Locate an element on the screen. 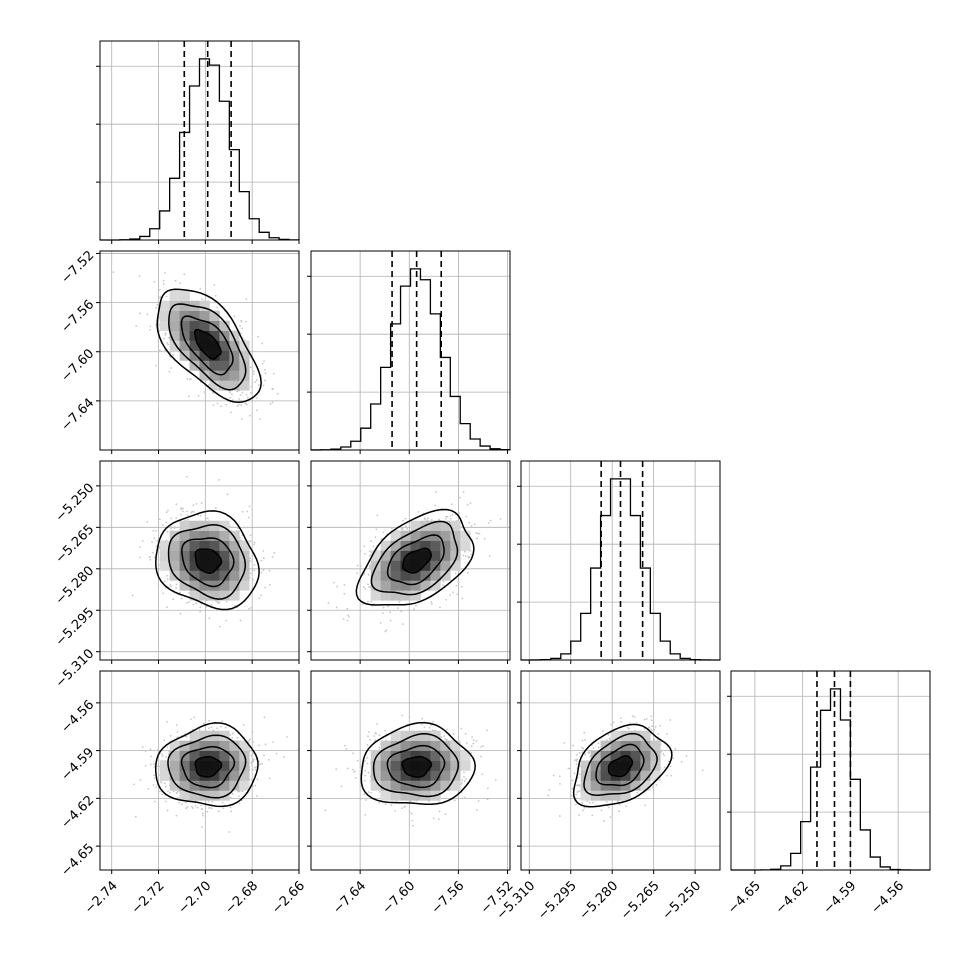 Image resolution: width=970 pixels, height=970 pixels. y-tick-label: −4.62 is located at coordinates (78, 812).